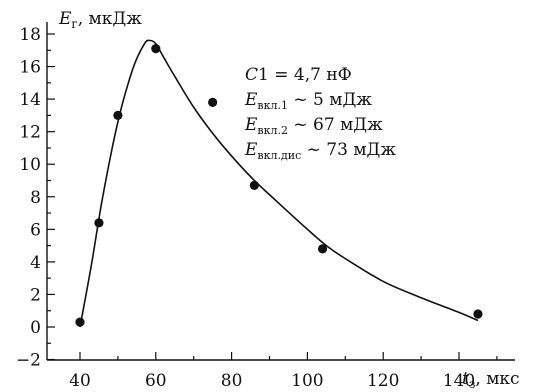  What do you see at coordinates (30, 35) in the screenshot?
I see `y-tick-label: 18` at bounding box center [30, 35].